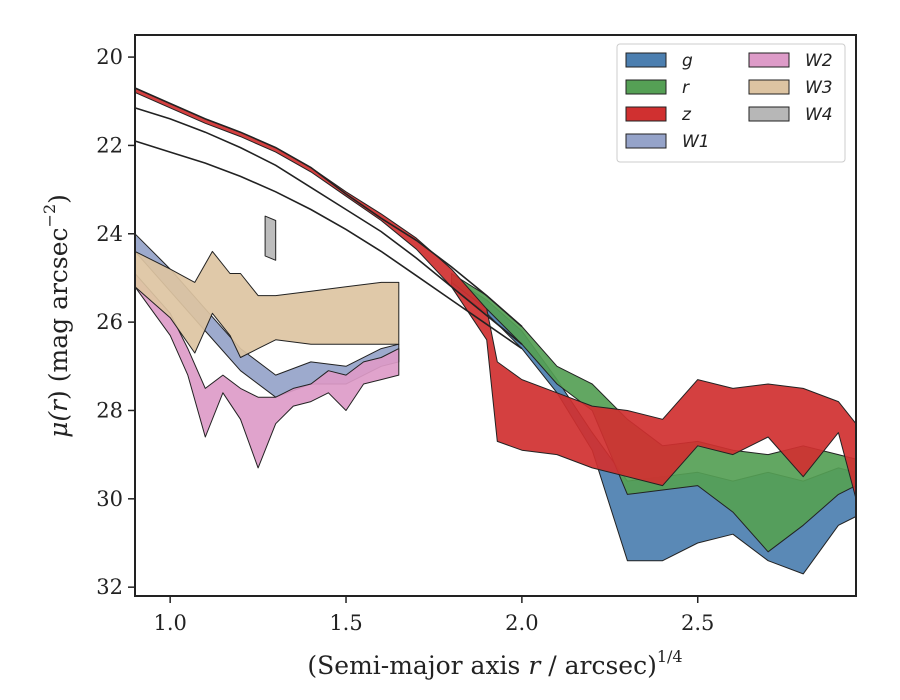 The width and height of the screenshot is (900, 700). I want to click on band-w2, so click(267, 371).